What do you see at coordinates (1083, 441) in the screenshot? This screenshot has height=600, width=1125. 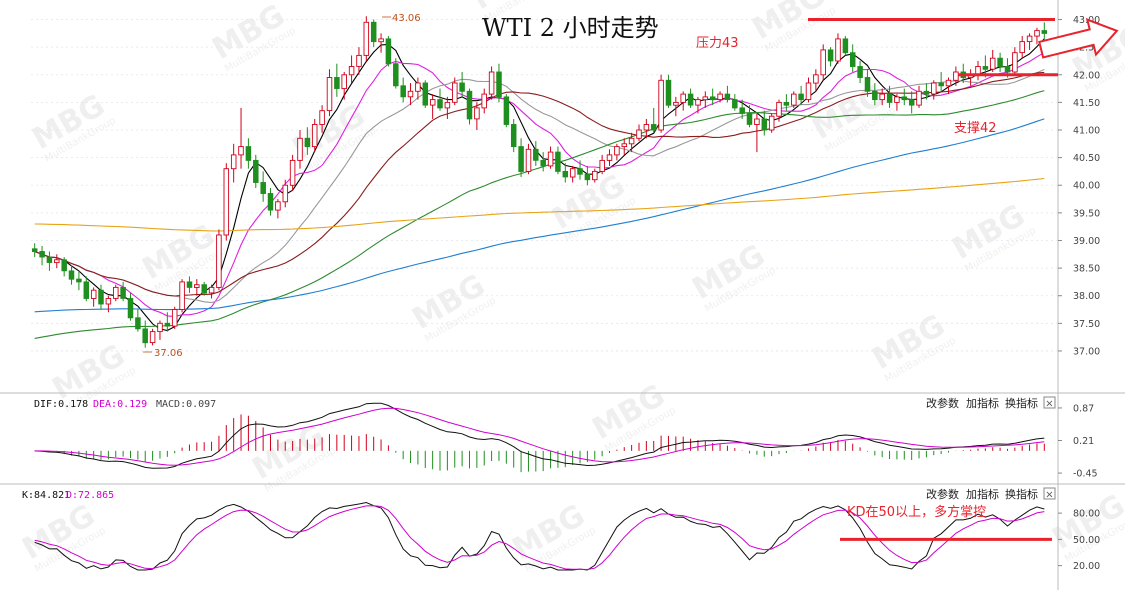 I see `macd-tick-label: 0.21` at bounding box center [1083, 441].